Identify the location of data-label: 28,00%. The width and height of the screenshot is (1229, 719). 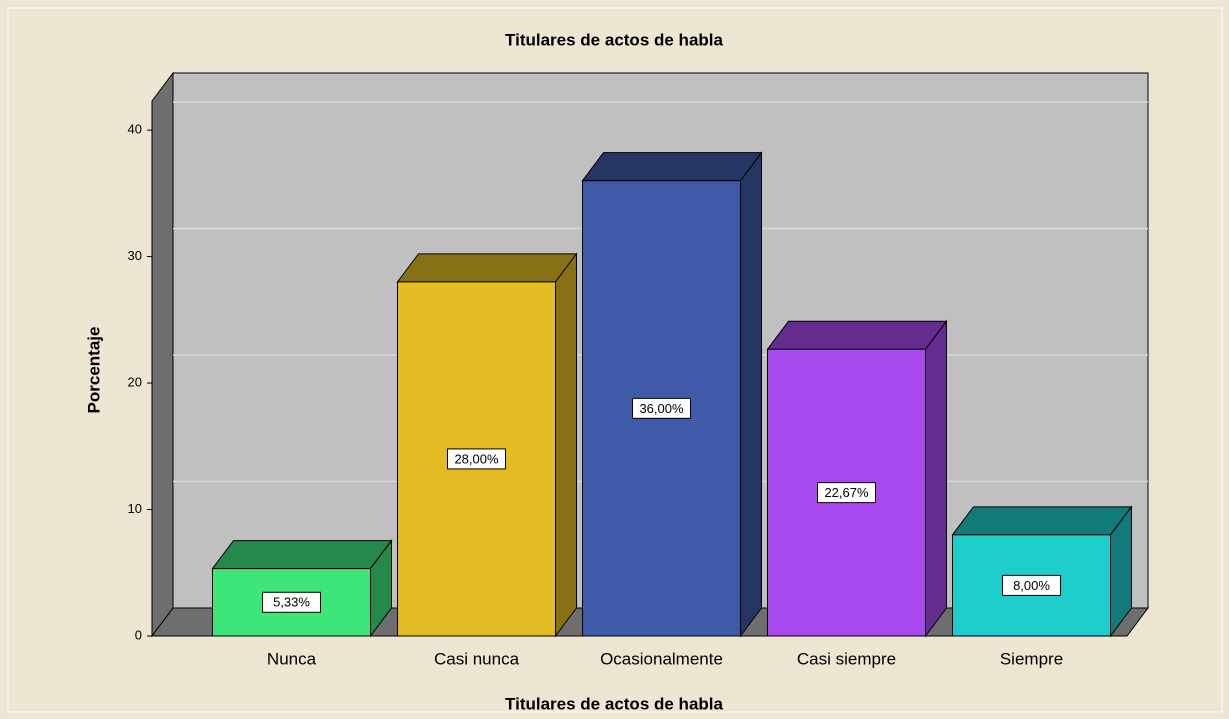
(476, 458).